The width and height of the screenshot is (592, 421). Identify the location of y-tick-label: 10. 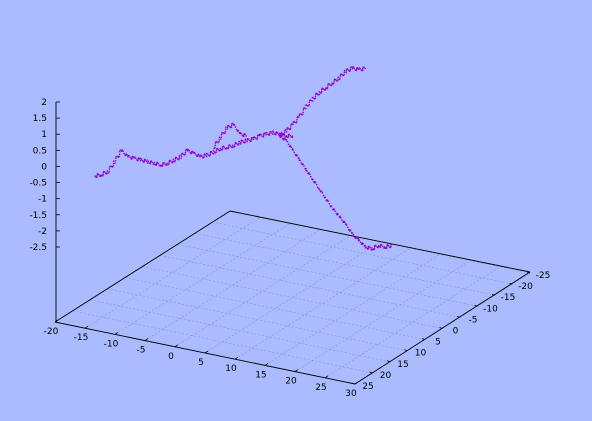
(421, 354).